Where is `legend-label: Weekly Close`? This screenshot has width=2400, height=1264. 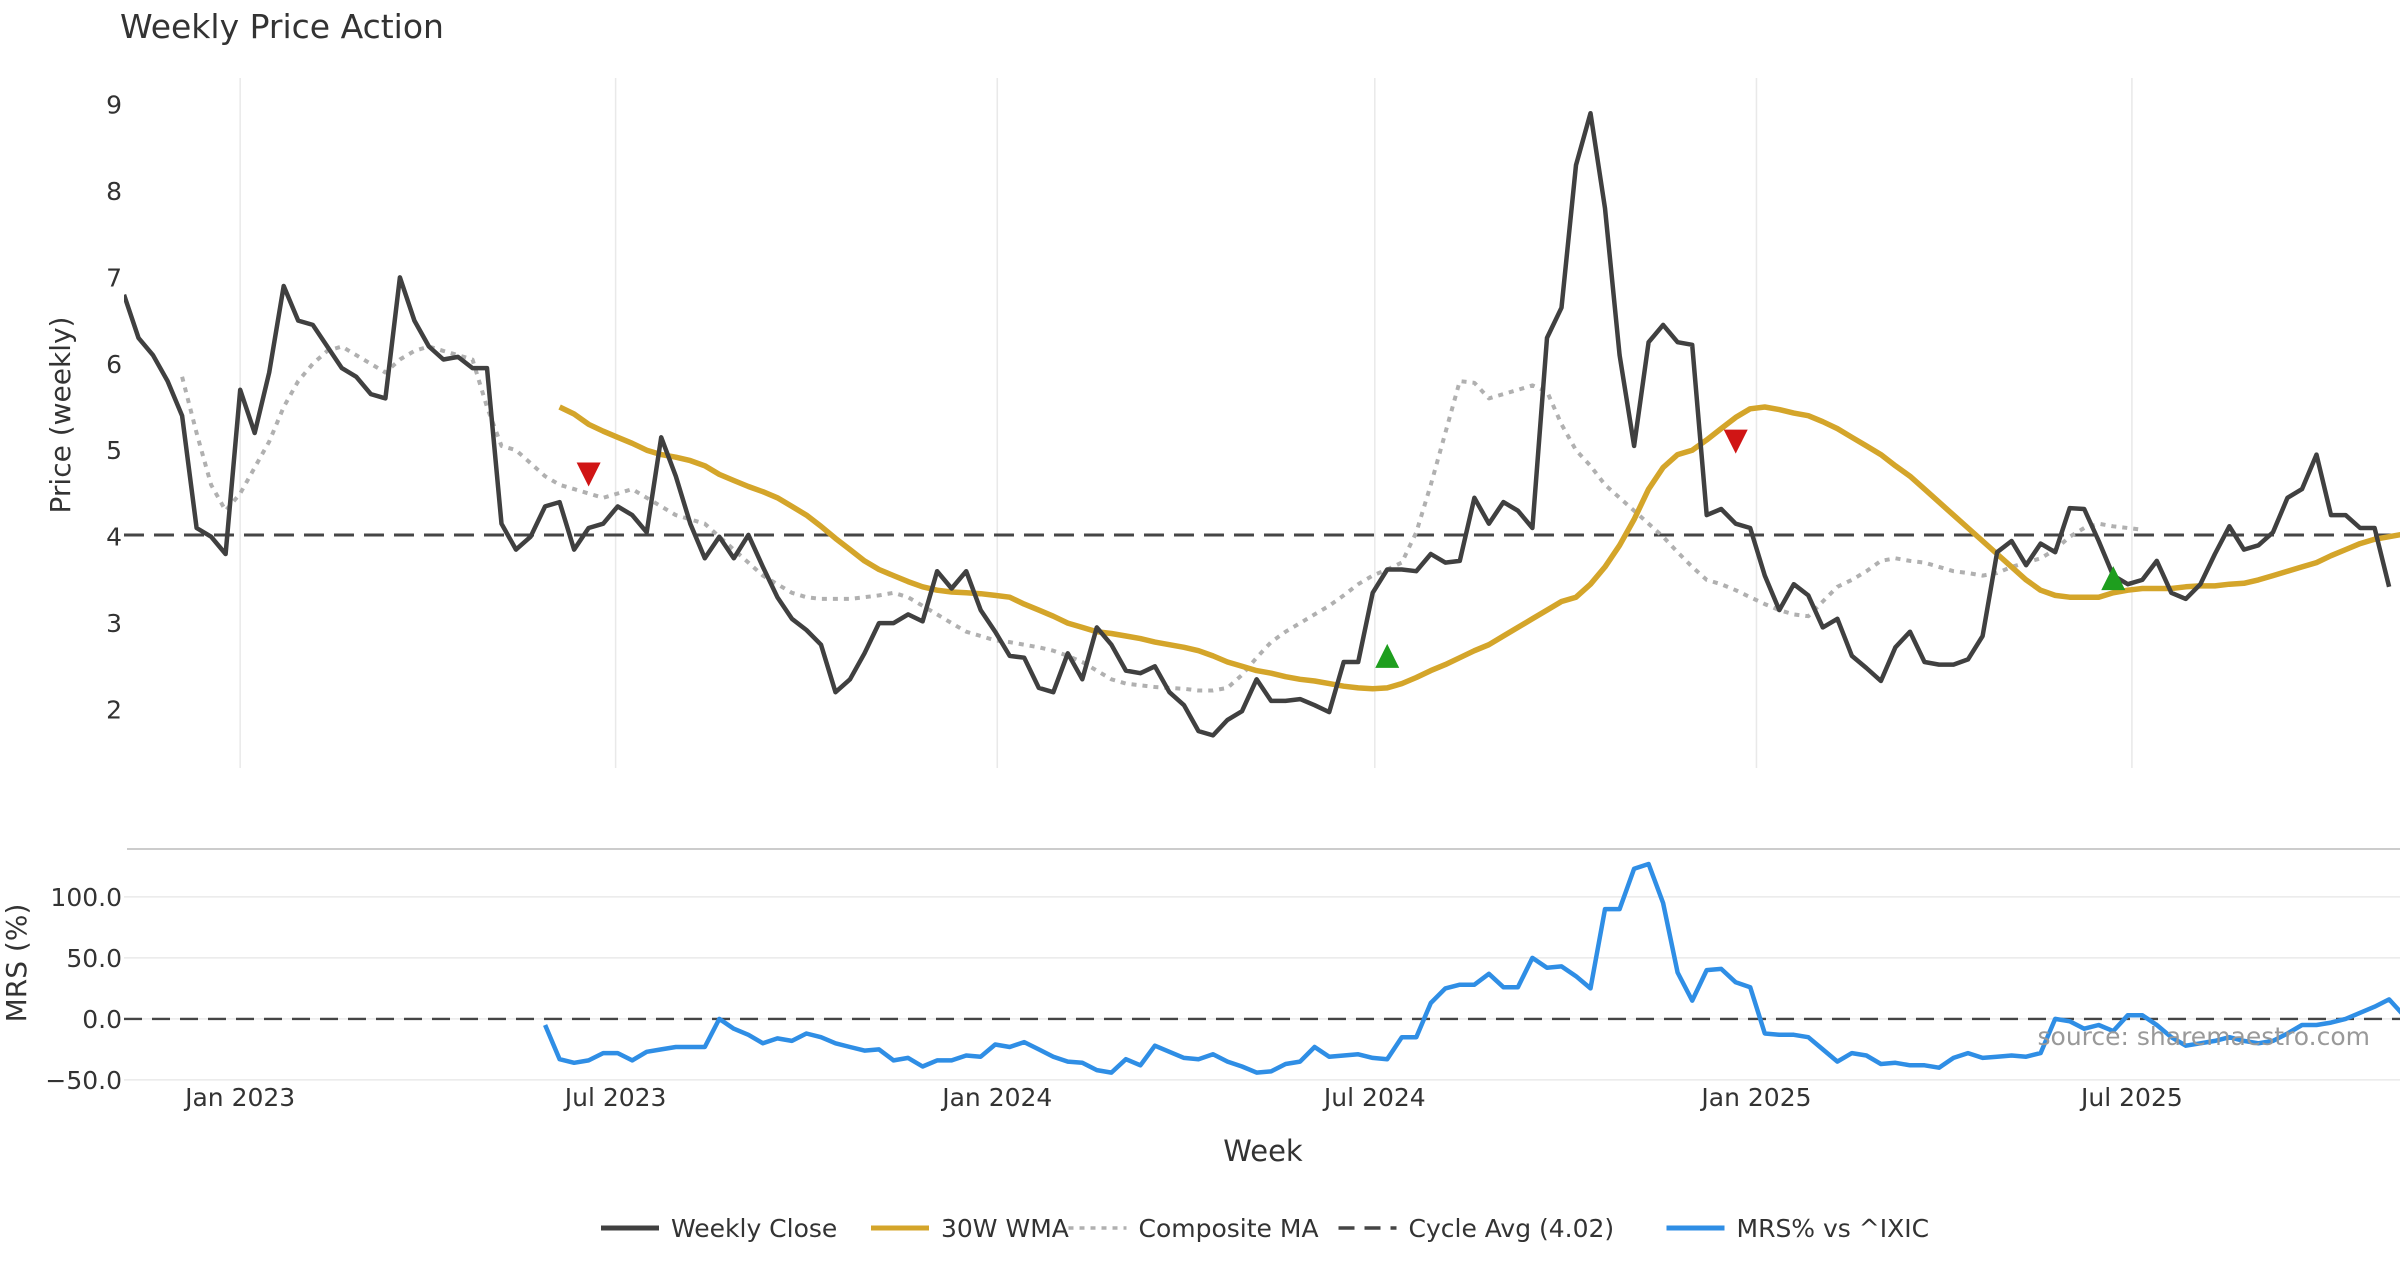
legend-label: Weekly Close is located at coordinates (754, 1228).